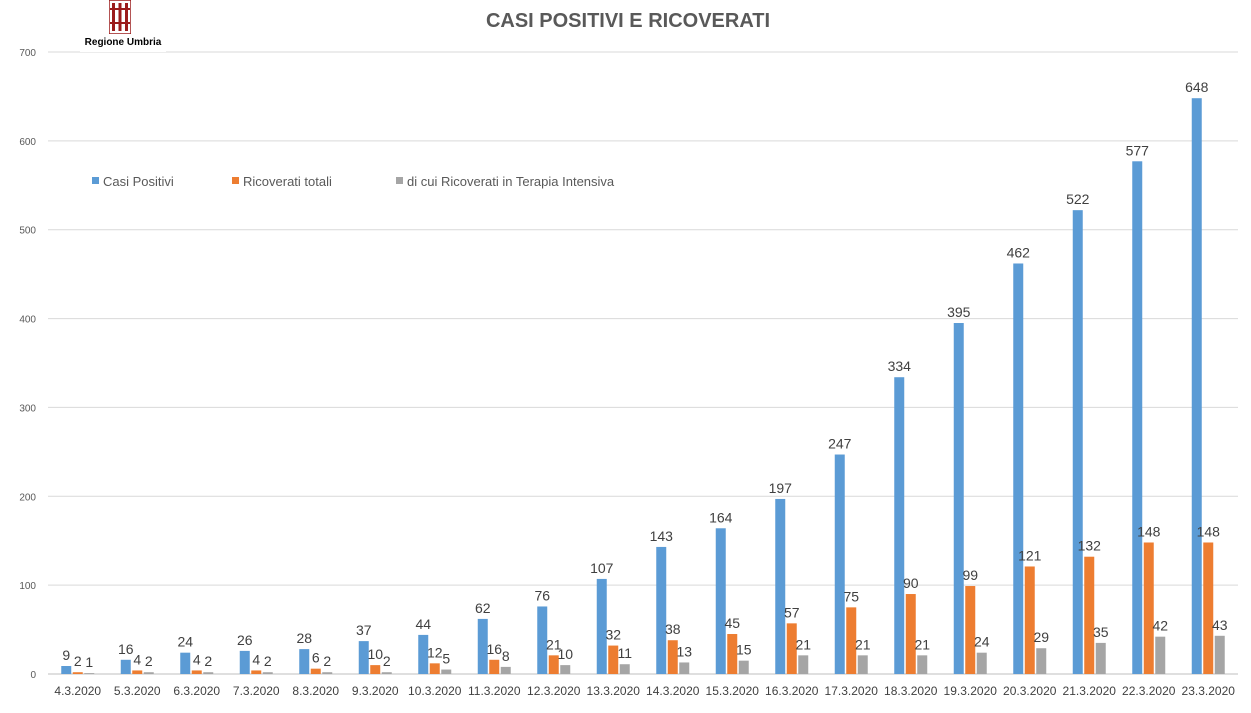  I want to click on x-tick-label: 7.3.2020, so click(256, 691).